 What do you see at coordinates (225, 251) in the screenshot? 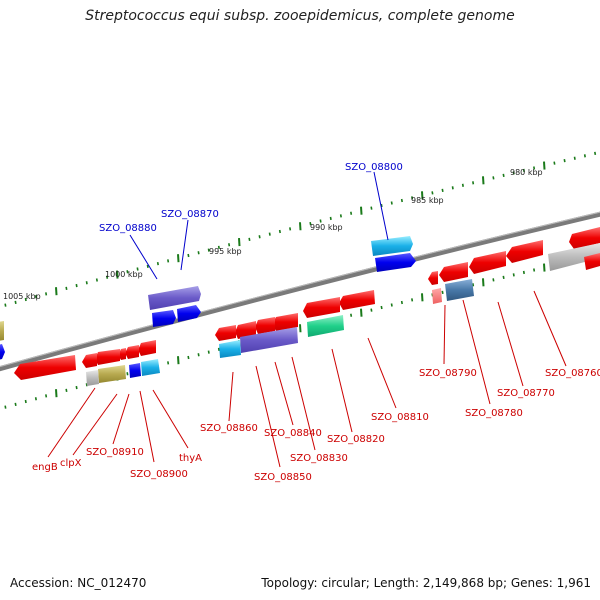
I see `scale-label-995: 995 kbp` at bounding box center [225, 251].